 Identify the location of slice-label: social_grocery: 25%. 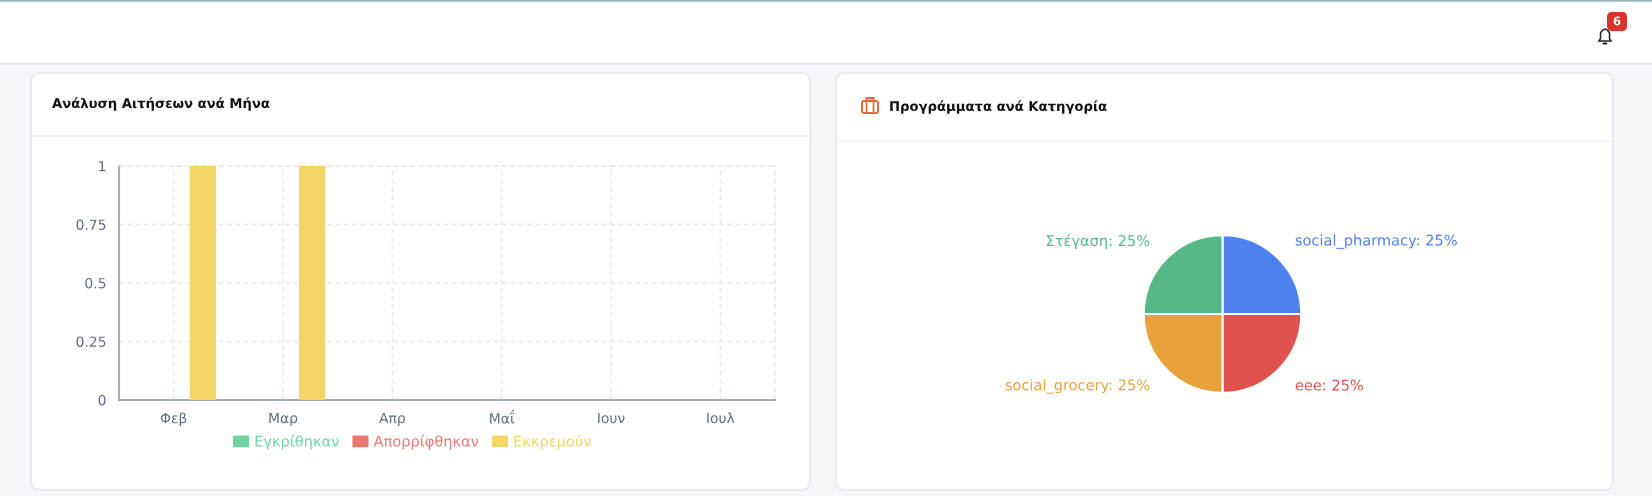
(1077, 386).